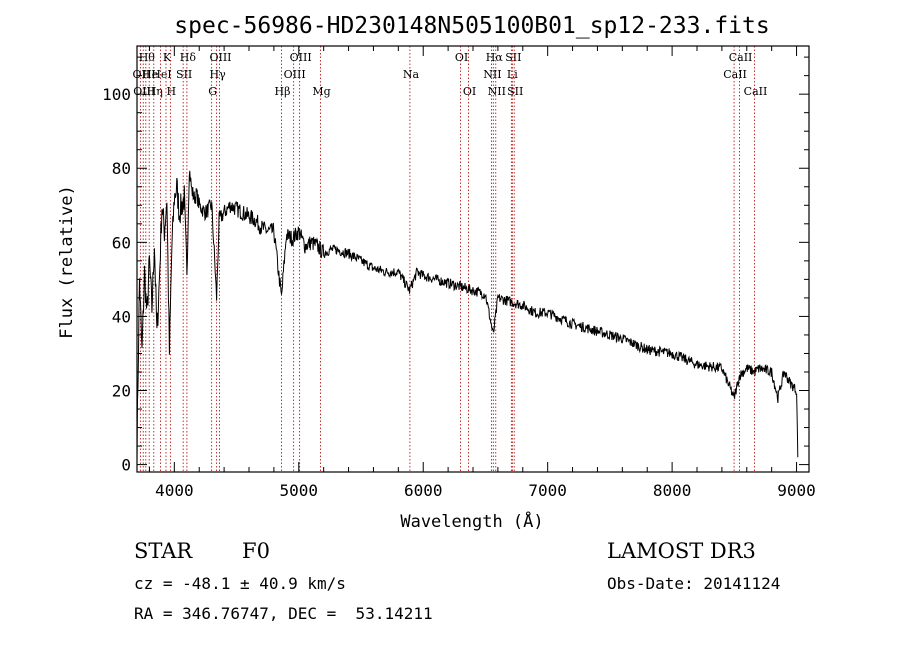 The height and width of the screenshot is (649, 900). Describe the element at coordinates (220, 57) in the screenshot. I see `spectral-line-label-12: OIII` at that location.